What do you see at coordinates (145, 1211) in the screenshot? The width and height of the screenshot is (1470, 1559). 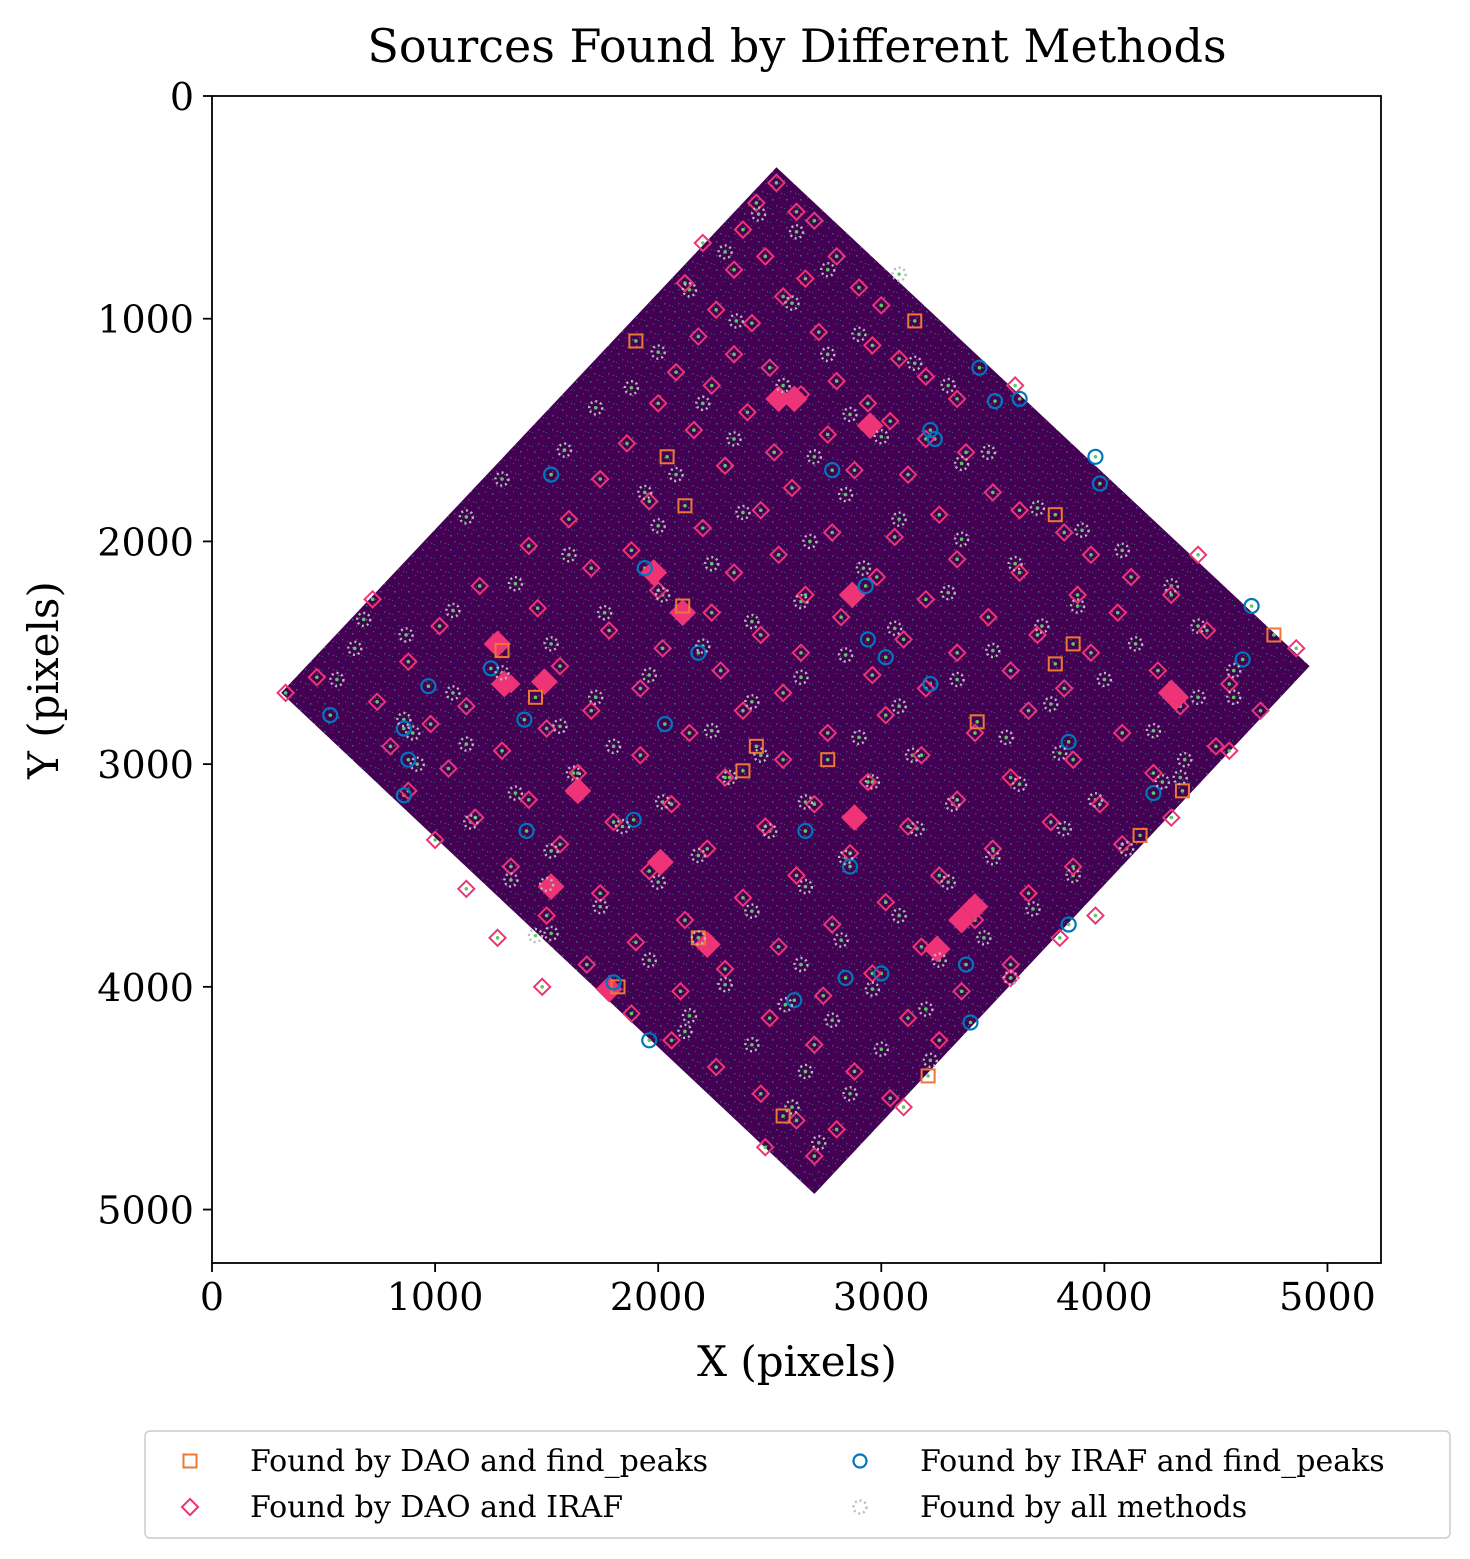 I see `y-tick-label: 5000` at bounding box center [145, 1211].